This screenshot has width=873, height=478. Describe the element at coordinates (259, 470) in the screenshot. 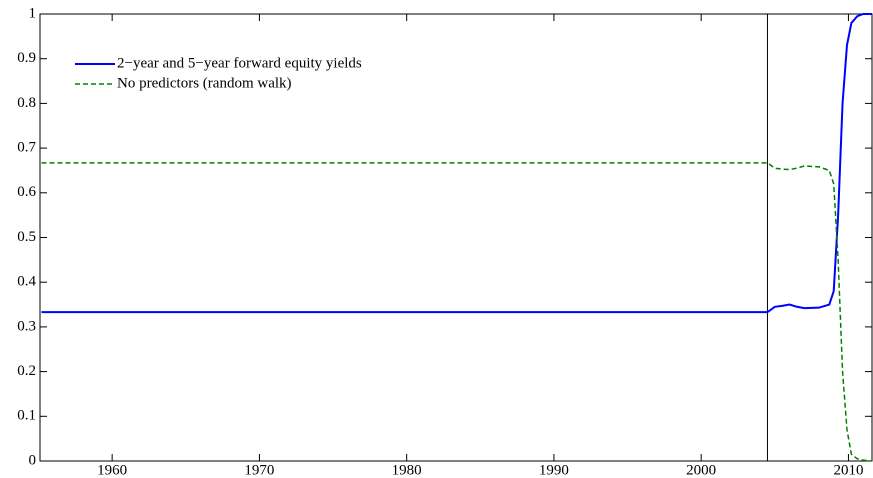

I see `x-tick-label: 1970` at that location.